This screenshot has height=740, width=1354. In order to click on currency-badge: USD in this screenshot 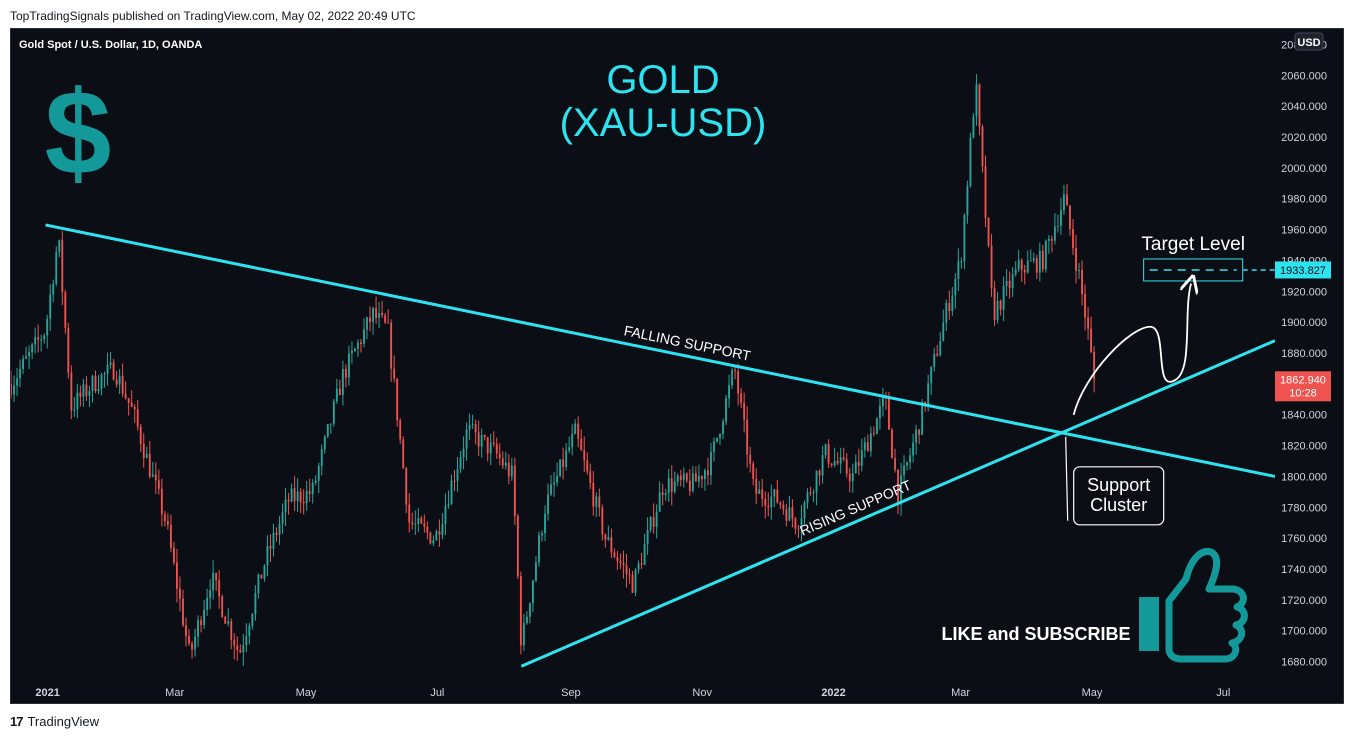, I will do `click(1309, 41)`.